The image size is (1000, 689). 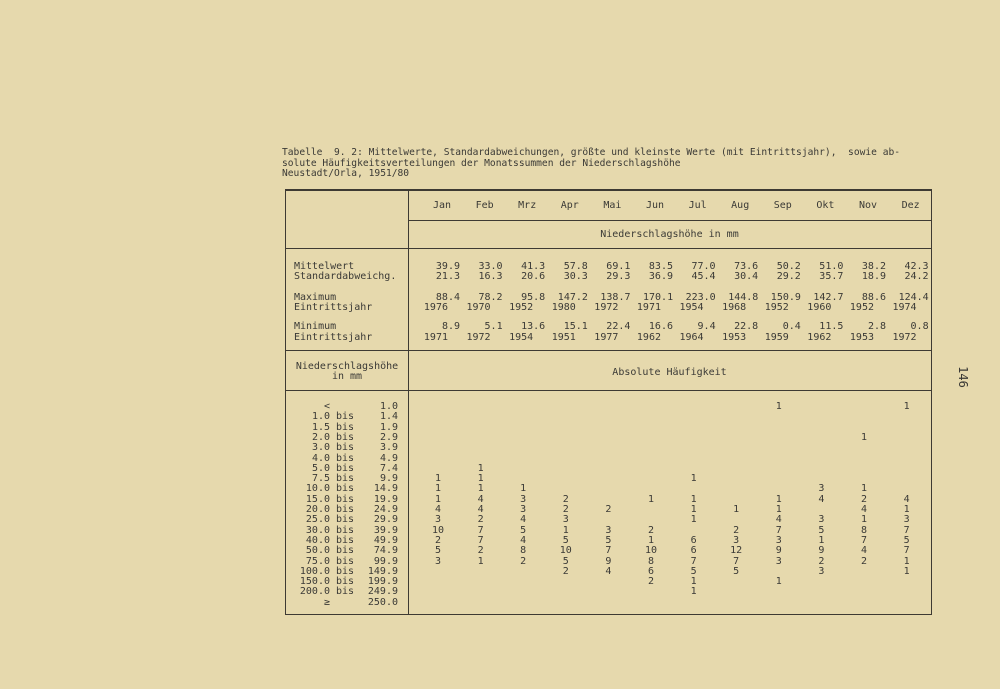 I want to click on class-header: Niederschlagshöhe in mm, so click(x=347, y=372).